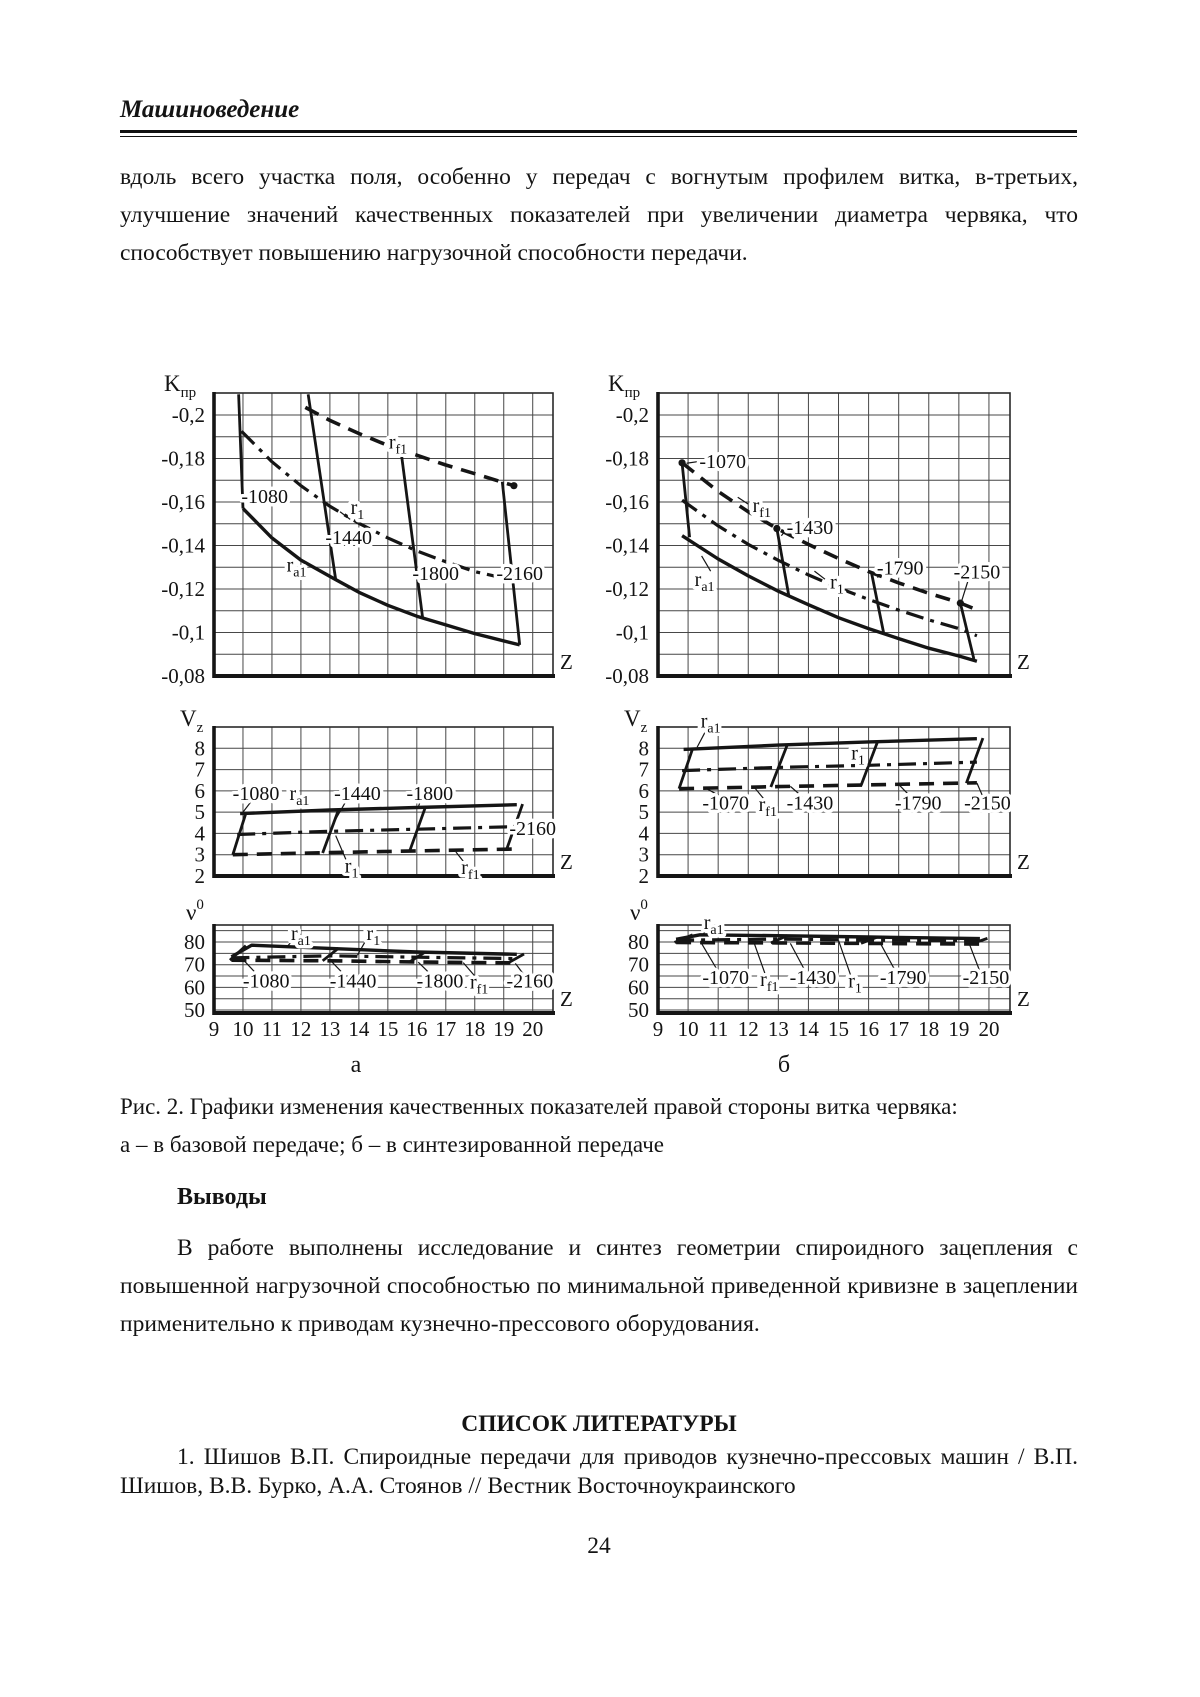  What do you see at coordinates (192, 721) in the screenshot?
I see `y-axis-label: Vz` at bounding box center [192, 721].